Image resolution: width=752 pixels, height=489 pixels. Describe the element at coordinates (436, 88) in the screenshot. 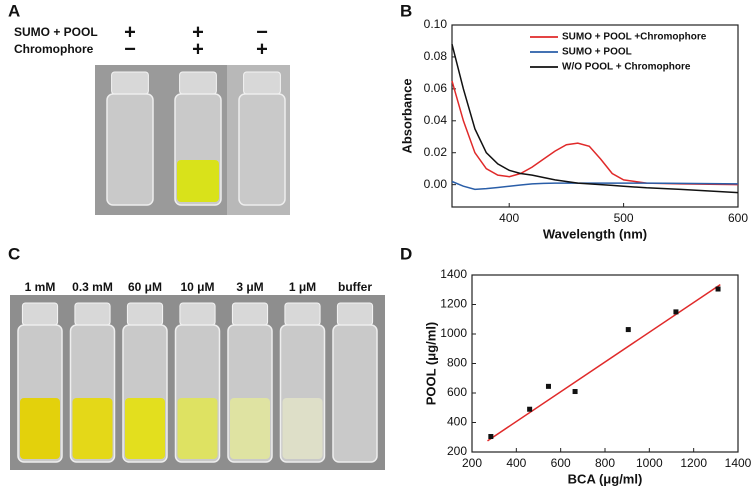

I see `y-tick-label: 0.06` at that location.